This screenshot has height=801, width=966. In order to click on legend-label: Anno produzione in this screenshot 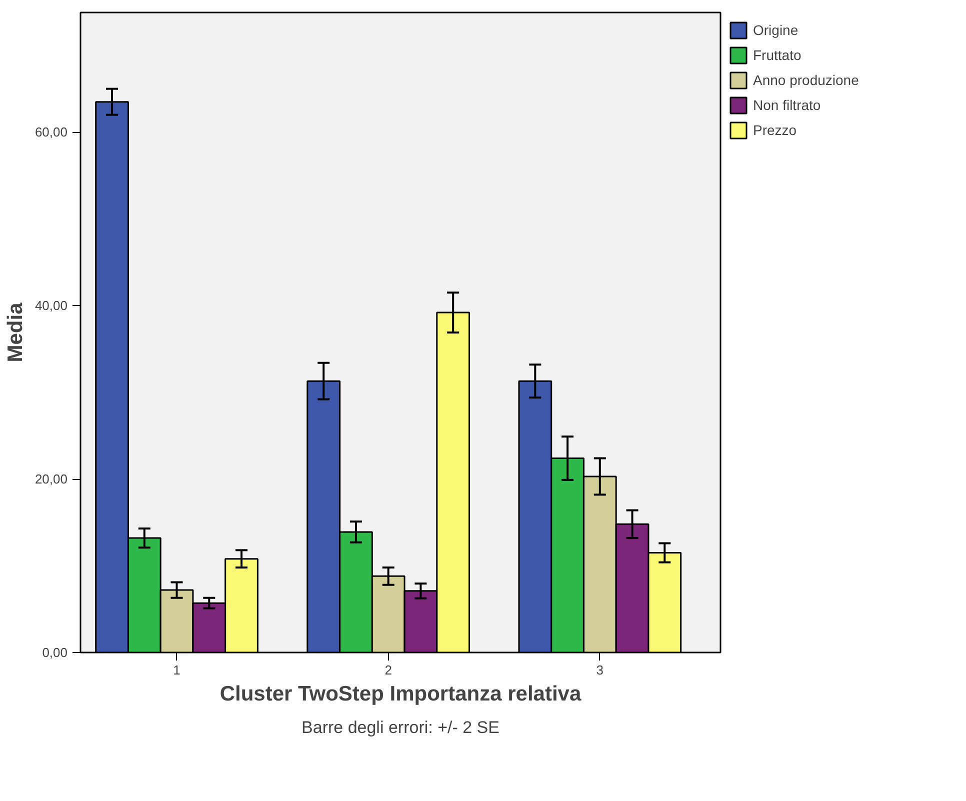, I will do `click(806, 80)`.